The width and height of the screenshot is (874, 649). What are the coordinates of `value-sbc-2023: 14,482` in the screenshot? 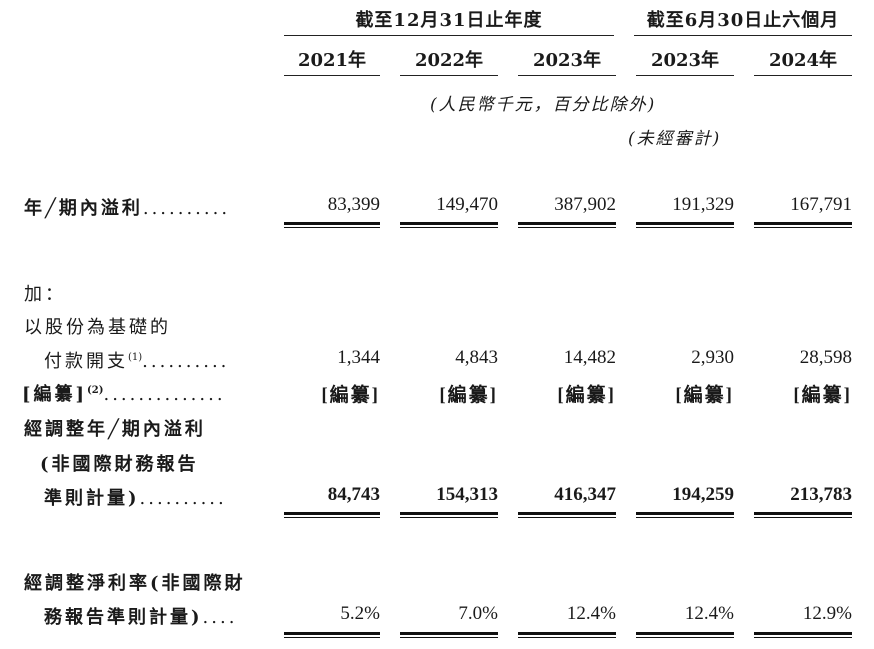 It's located at (589, 357).